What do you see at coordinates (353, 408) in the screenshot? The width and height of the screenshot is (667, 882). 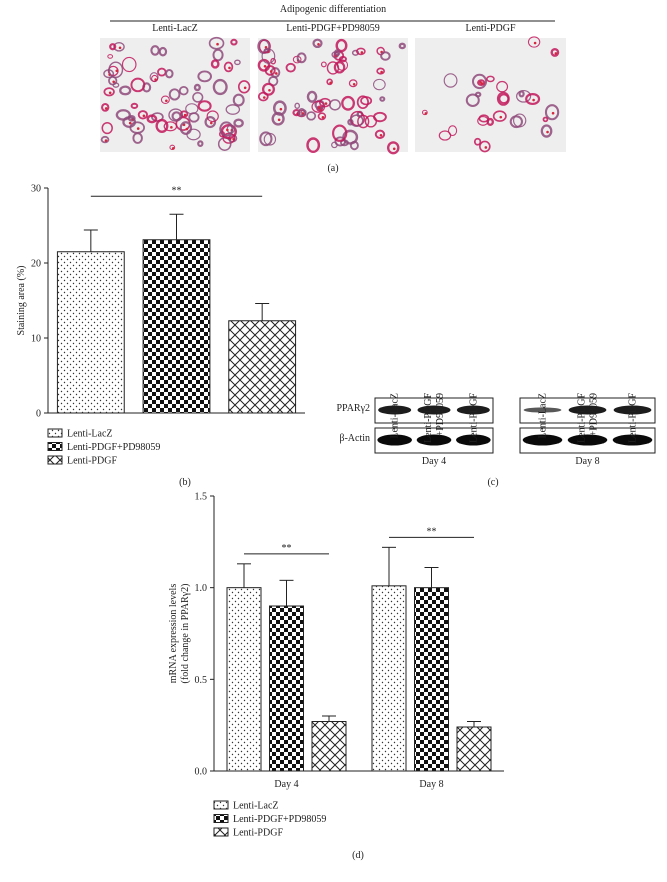 I see `row-label: PPARγ2` at bounding box center [353, 408].